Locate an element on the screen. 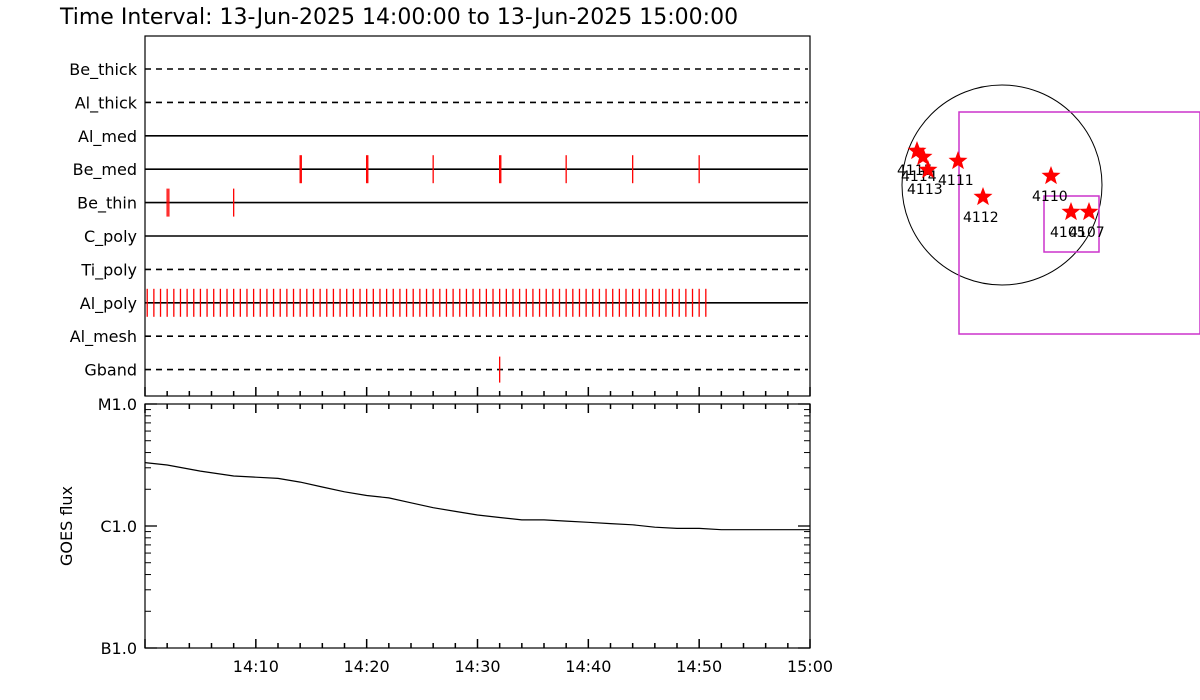 The width and height of the screenshot is (1200, 700). channel-label-be_thin: Be_thin is located at coordinates (107, 204).